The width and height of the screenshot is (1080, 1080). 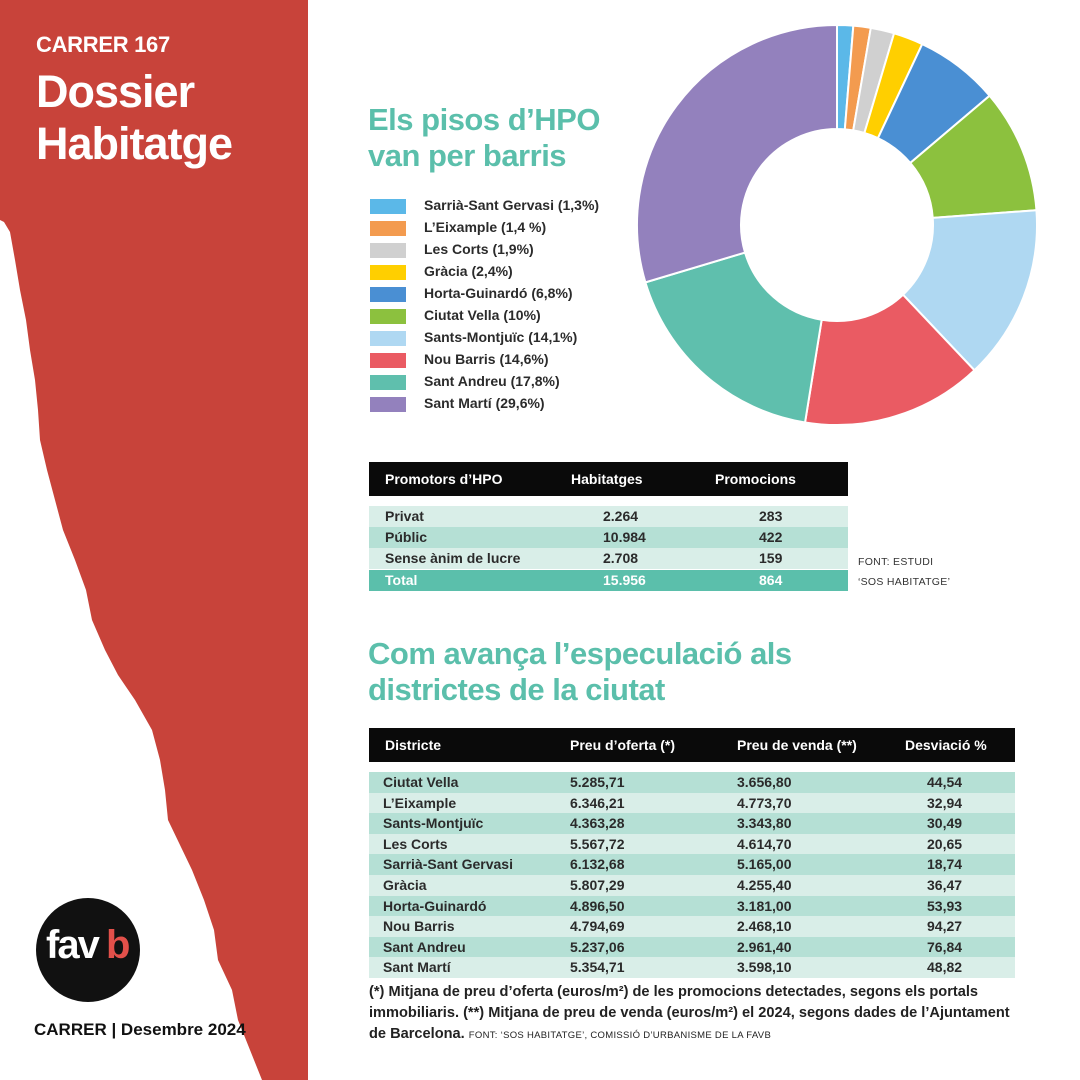 I want to click on table-cell: 5.354,71, so click(x=597, y=967).